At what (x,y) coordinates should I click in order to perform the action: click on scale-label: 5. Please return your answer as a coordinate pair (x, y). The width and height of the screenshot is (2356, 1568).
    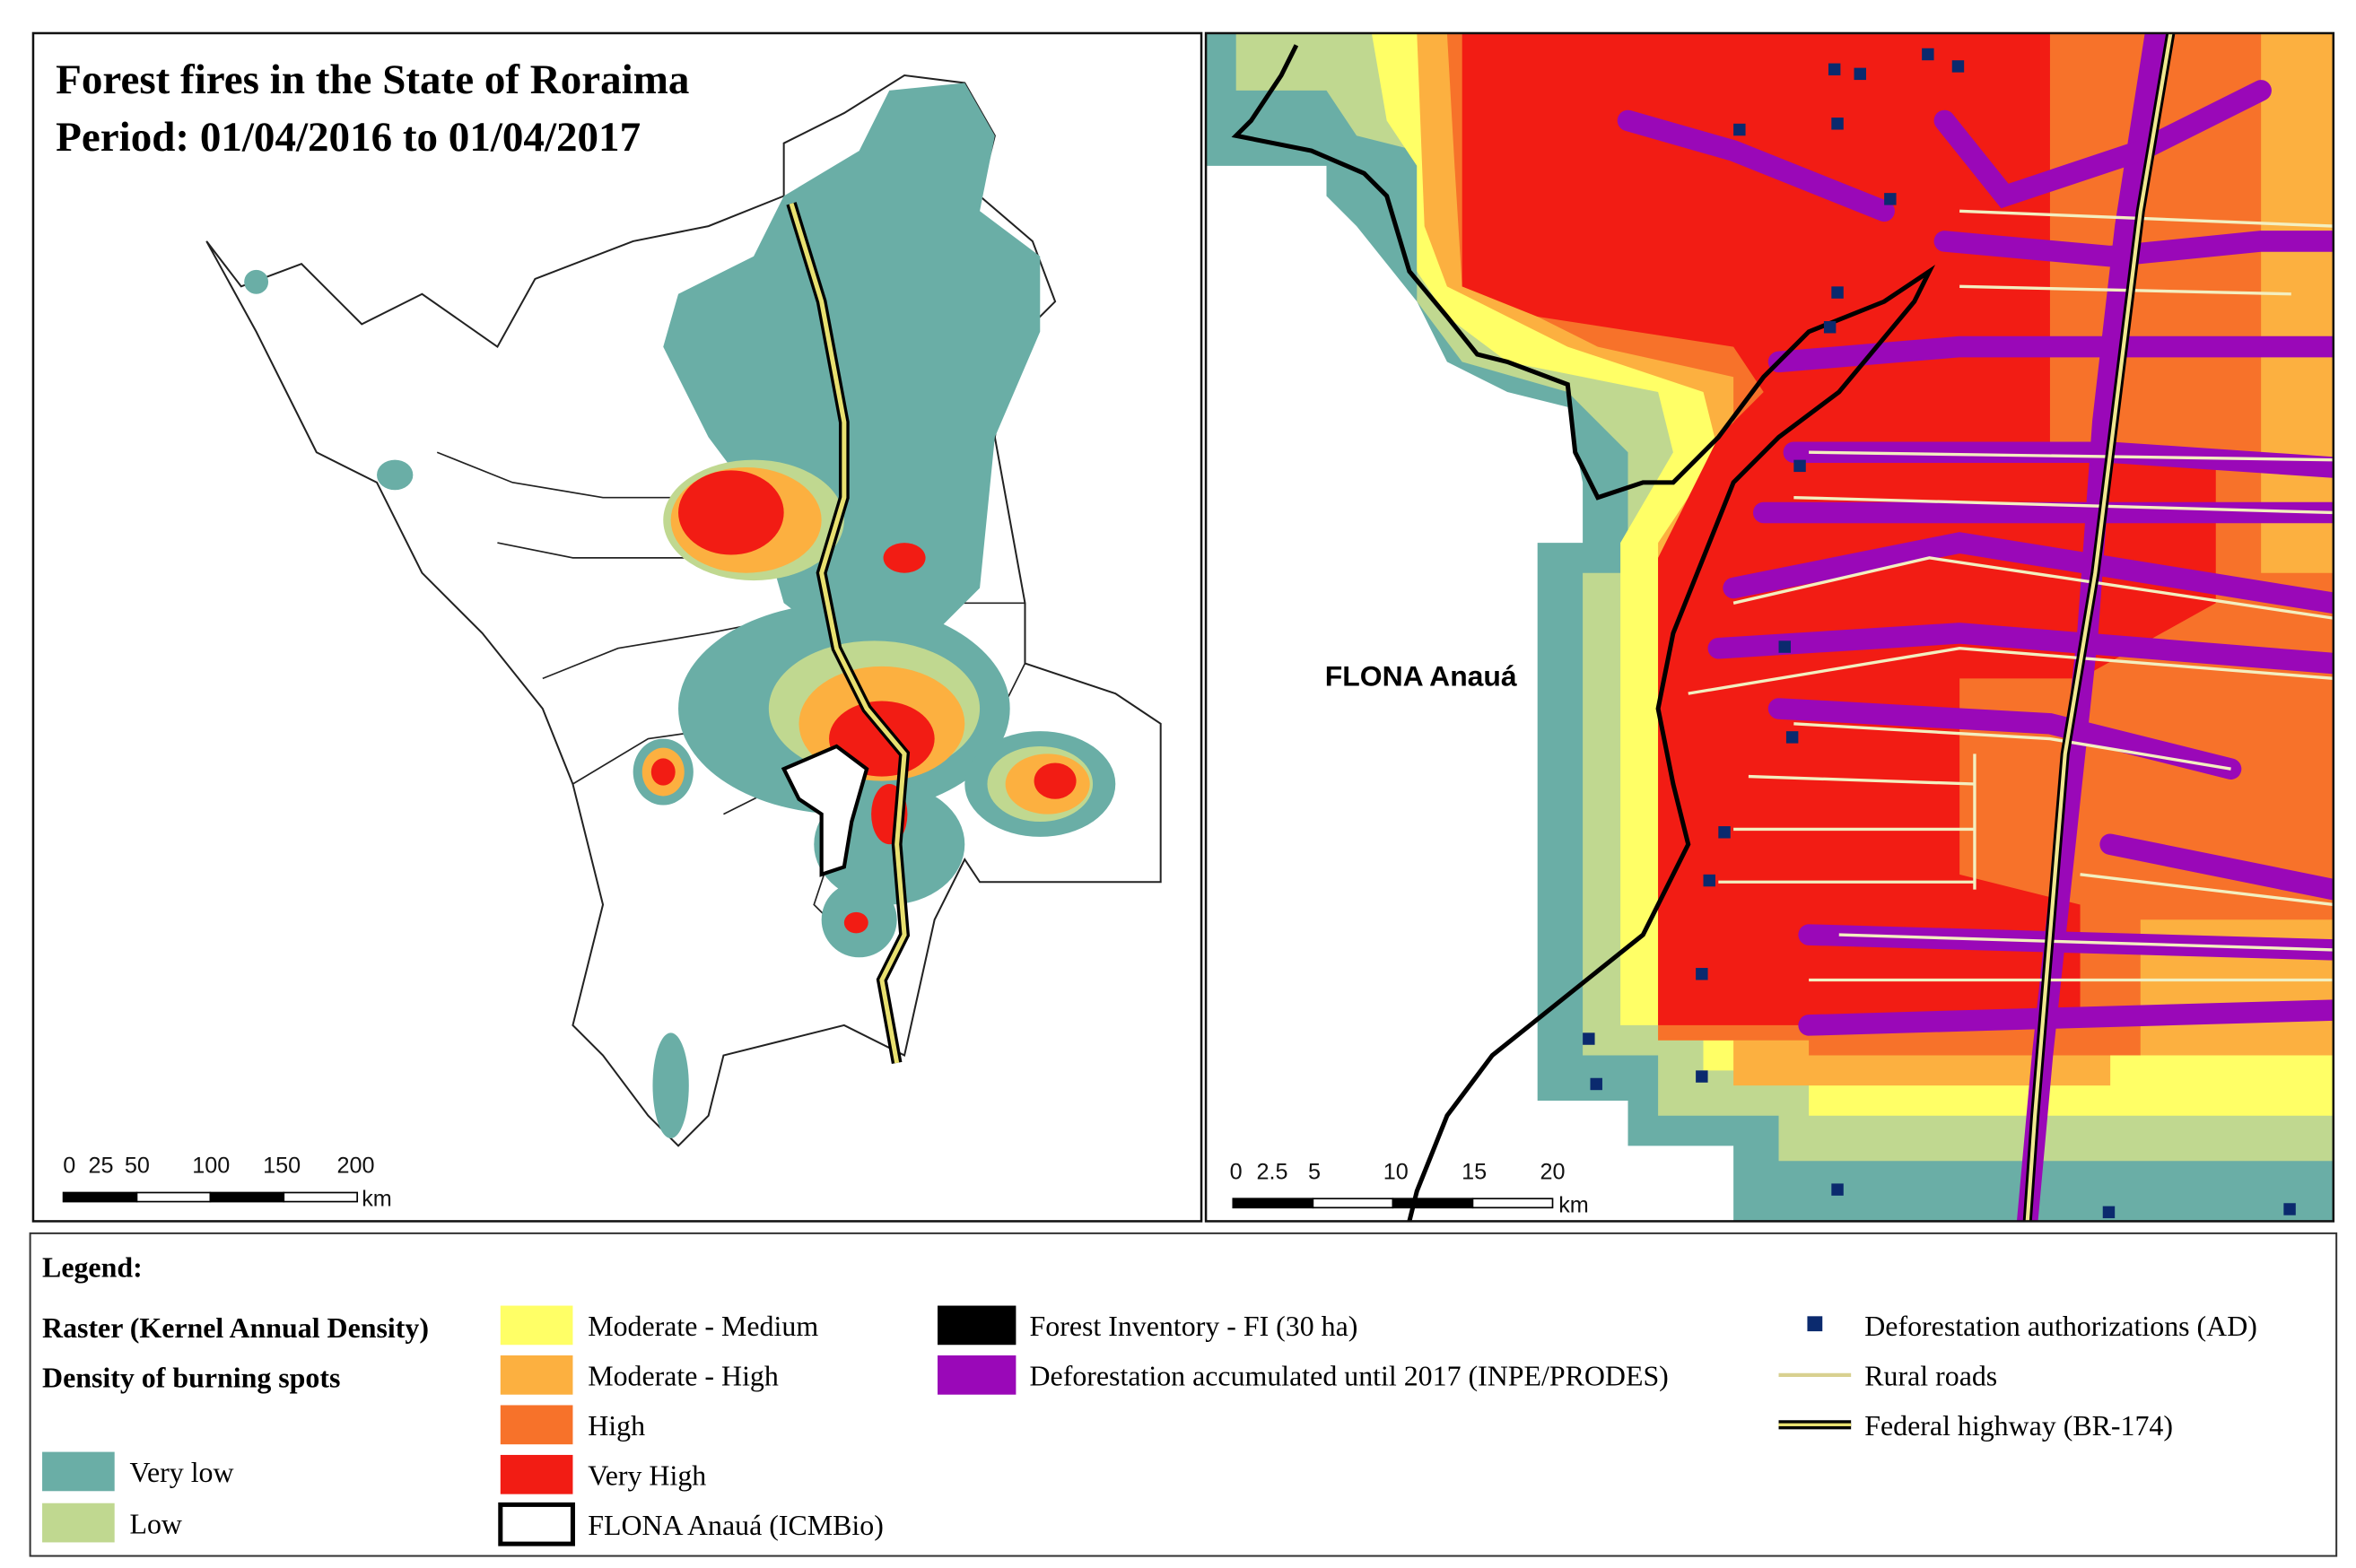
    Looking at the image, I should click on (1314, 1171).